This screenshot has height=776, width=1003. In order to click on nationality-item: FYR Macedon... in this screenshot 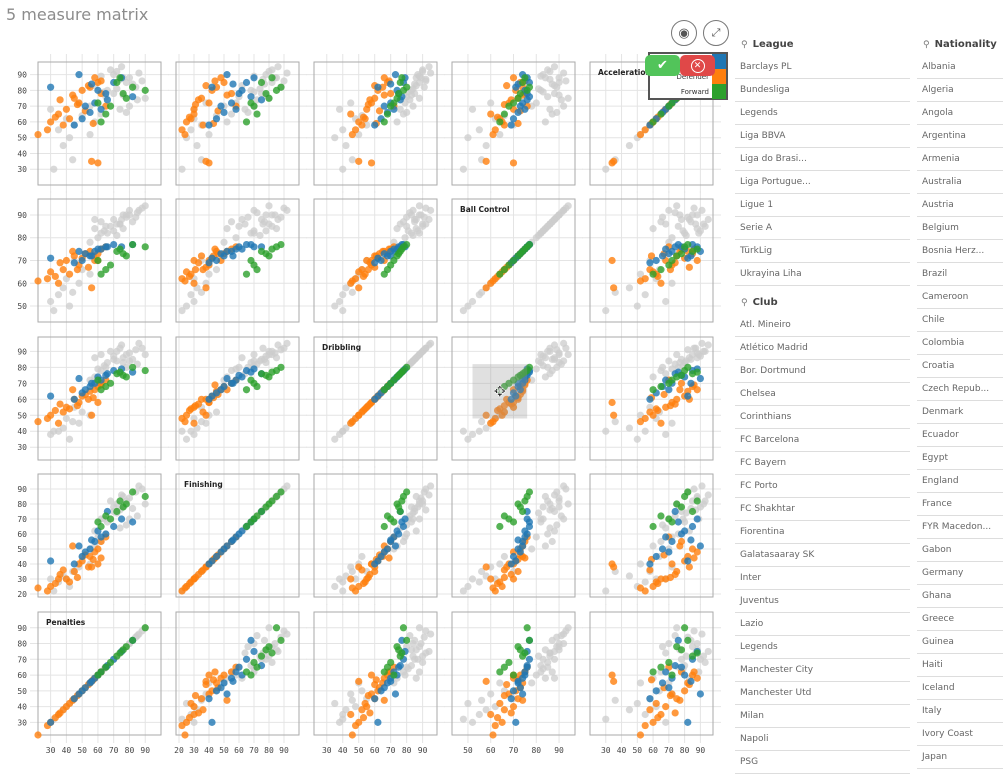, I will do `click(960, 527)`.